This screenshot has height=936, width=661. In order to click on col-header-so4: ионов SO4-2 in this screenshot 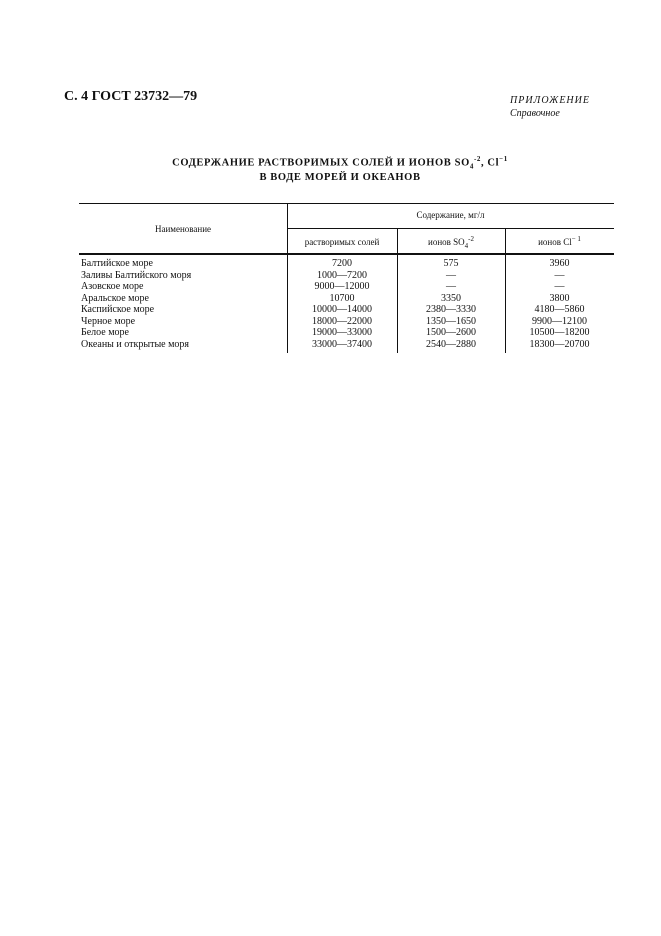, I will do `click(451, 242)`.